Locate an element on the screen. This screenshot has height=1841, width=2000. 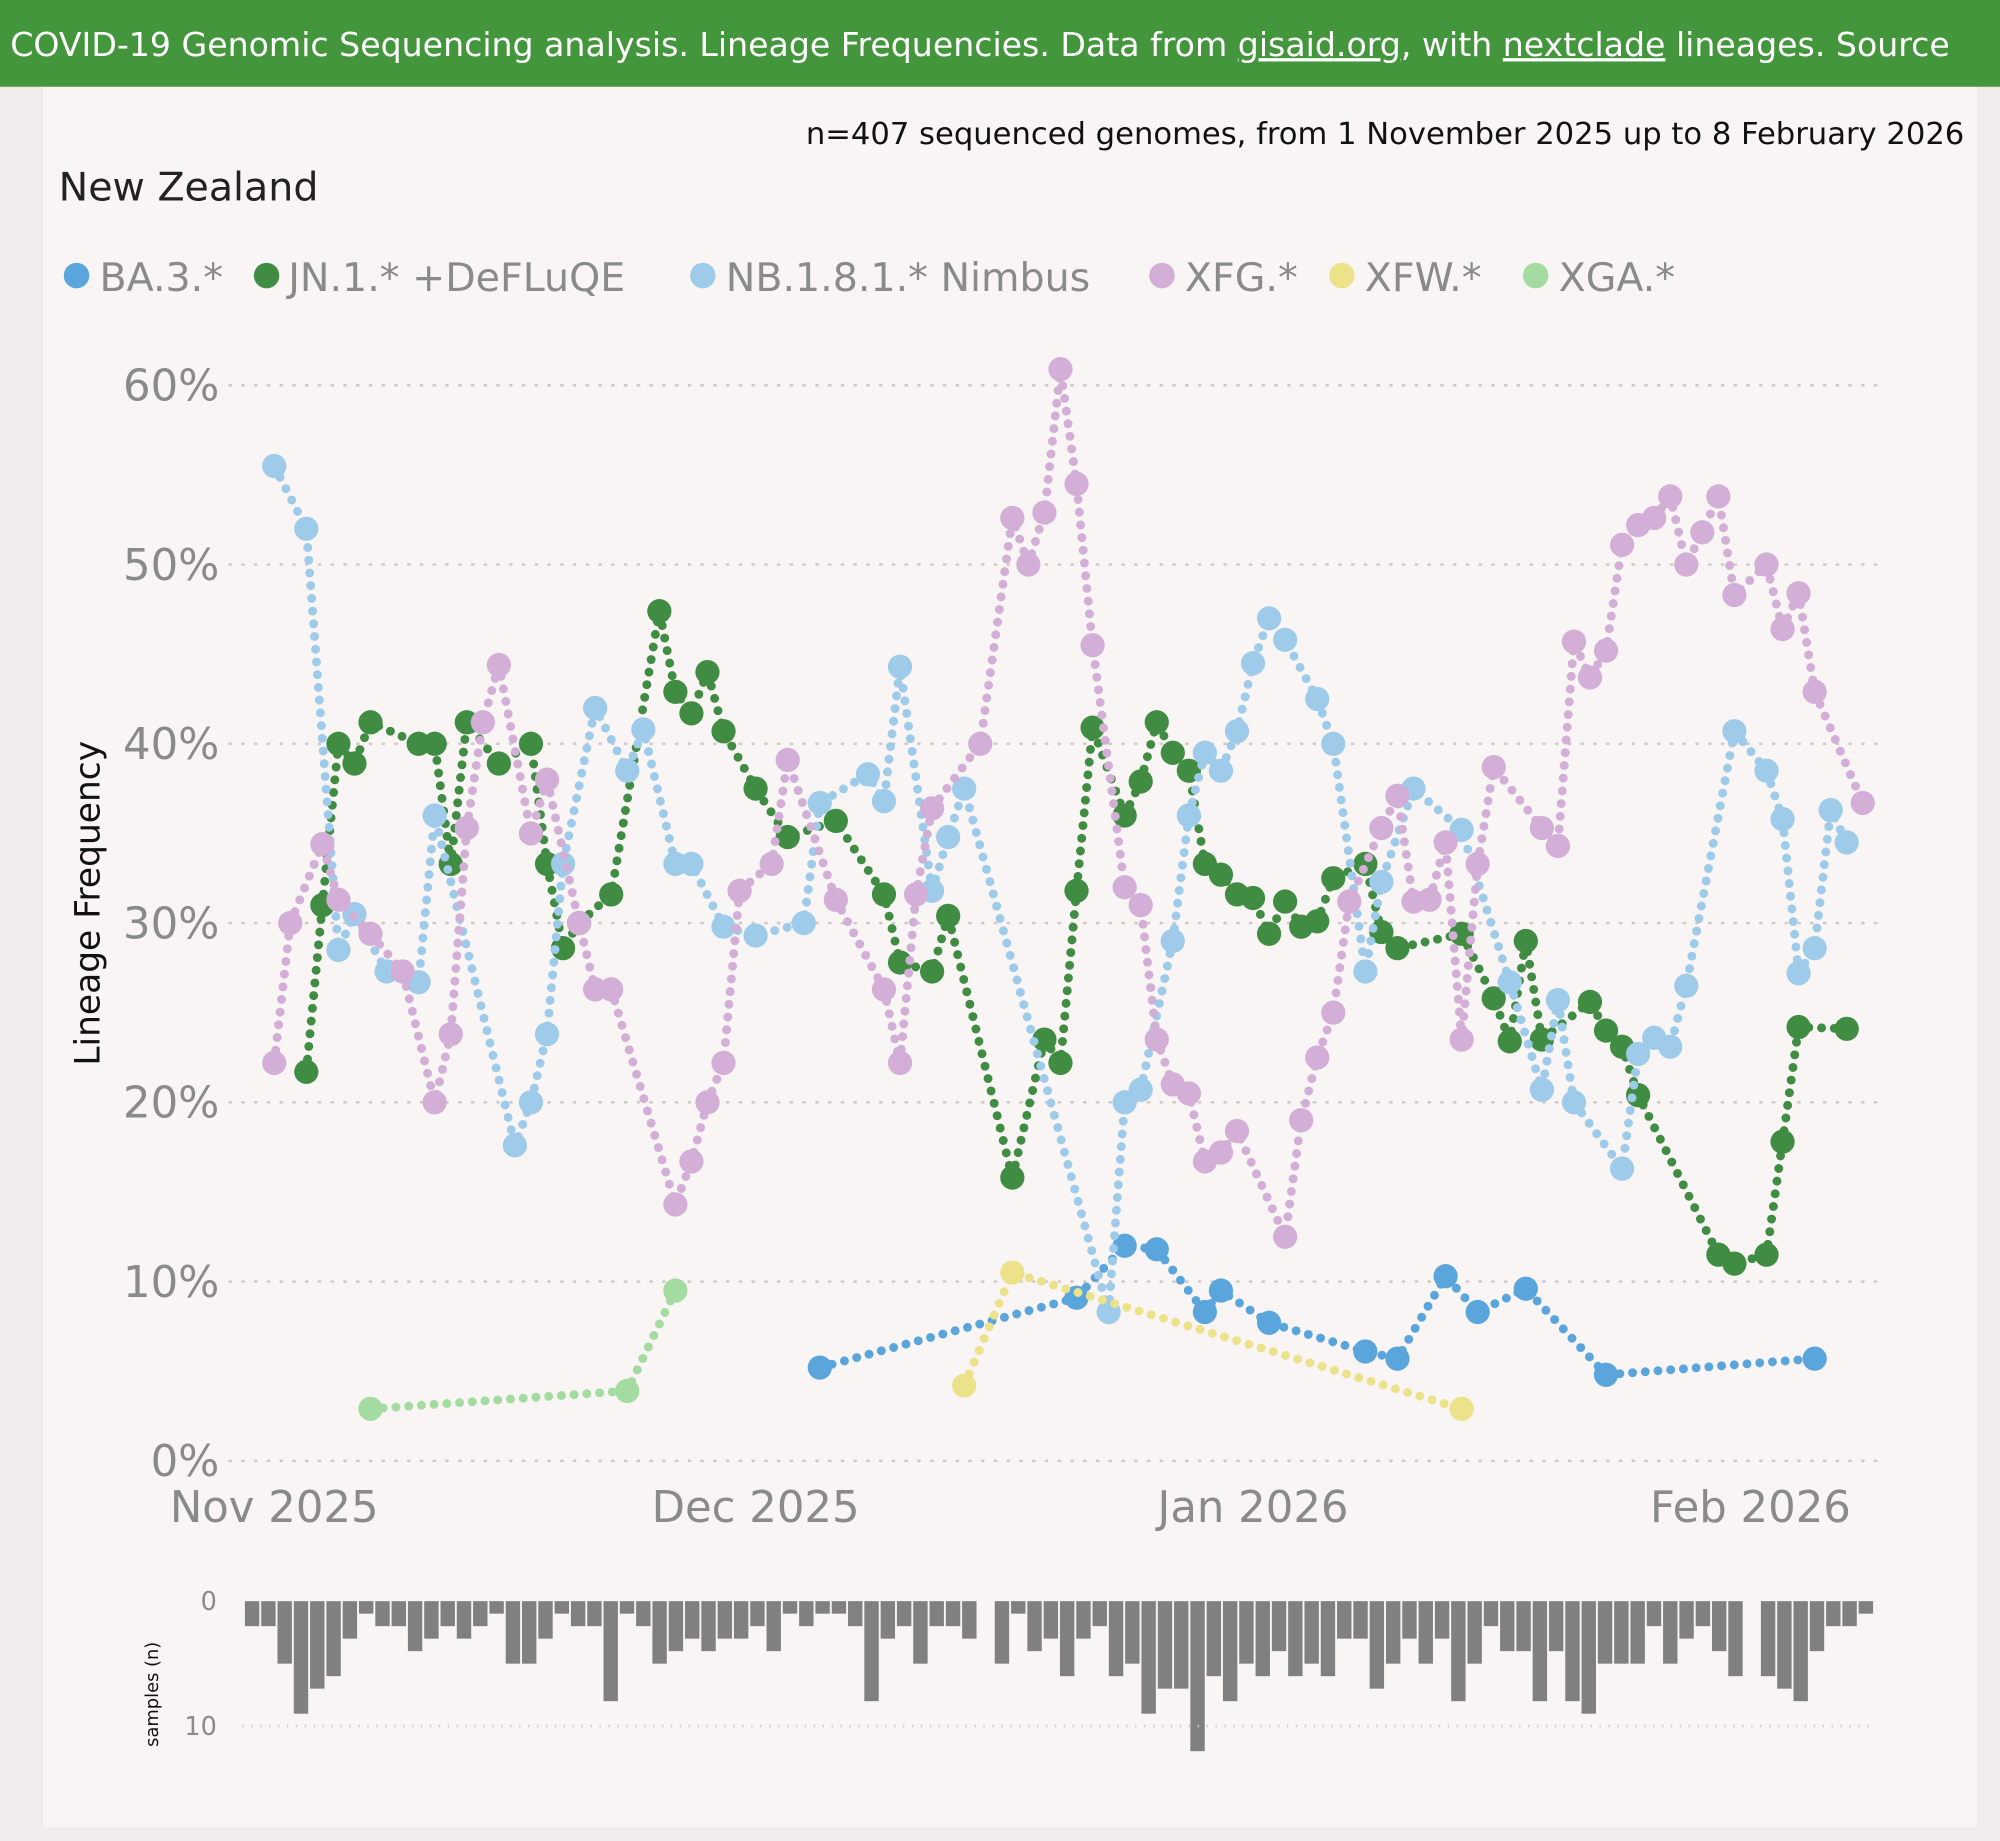
legend-marker-icon is located at coordinates (703, 275).